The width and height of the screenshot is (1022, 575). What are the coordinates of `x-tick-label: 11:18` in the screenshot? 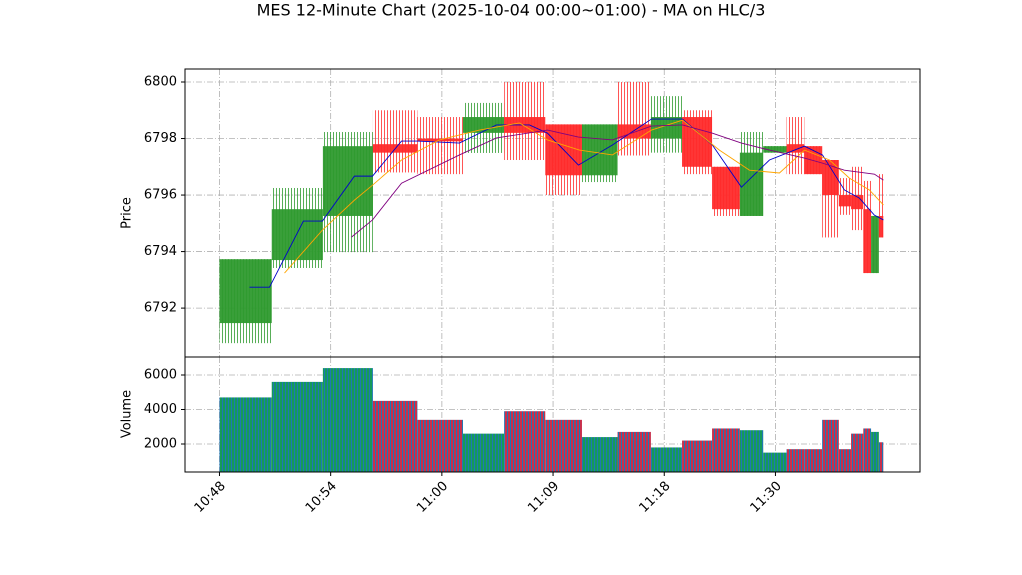 It's located at (654, 497).